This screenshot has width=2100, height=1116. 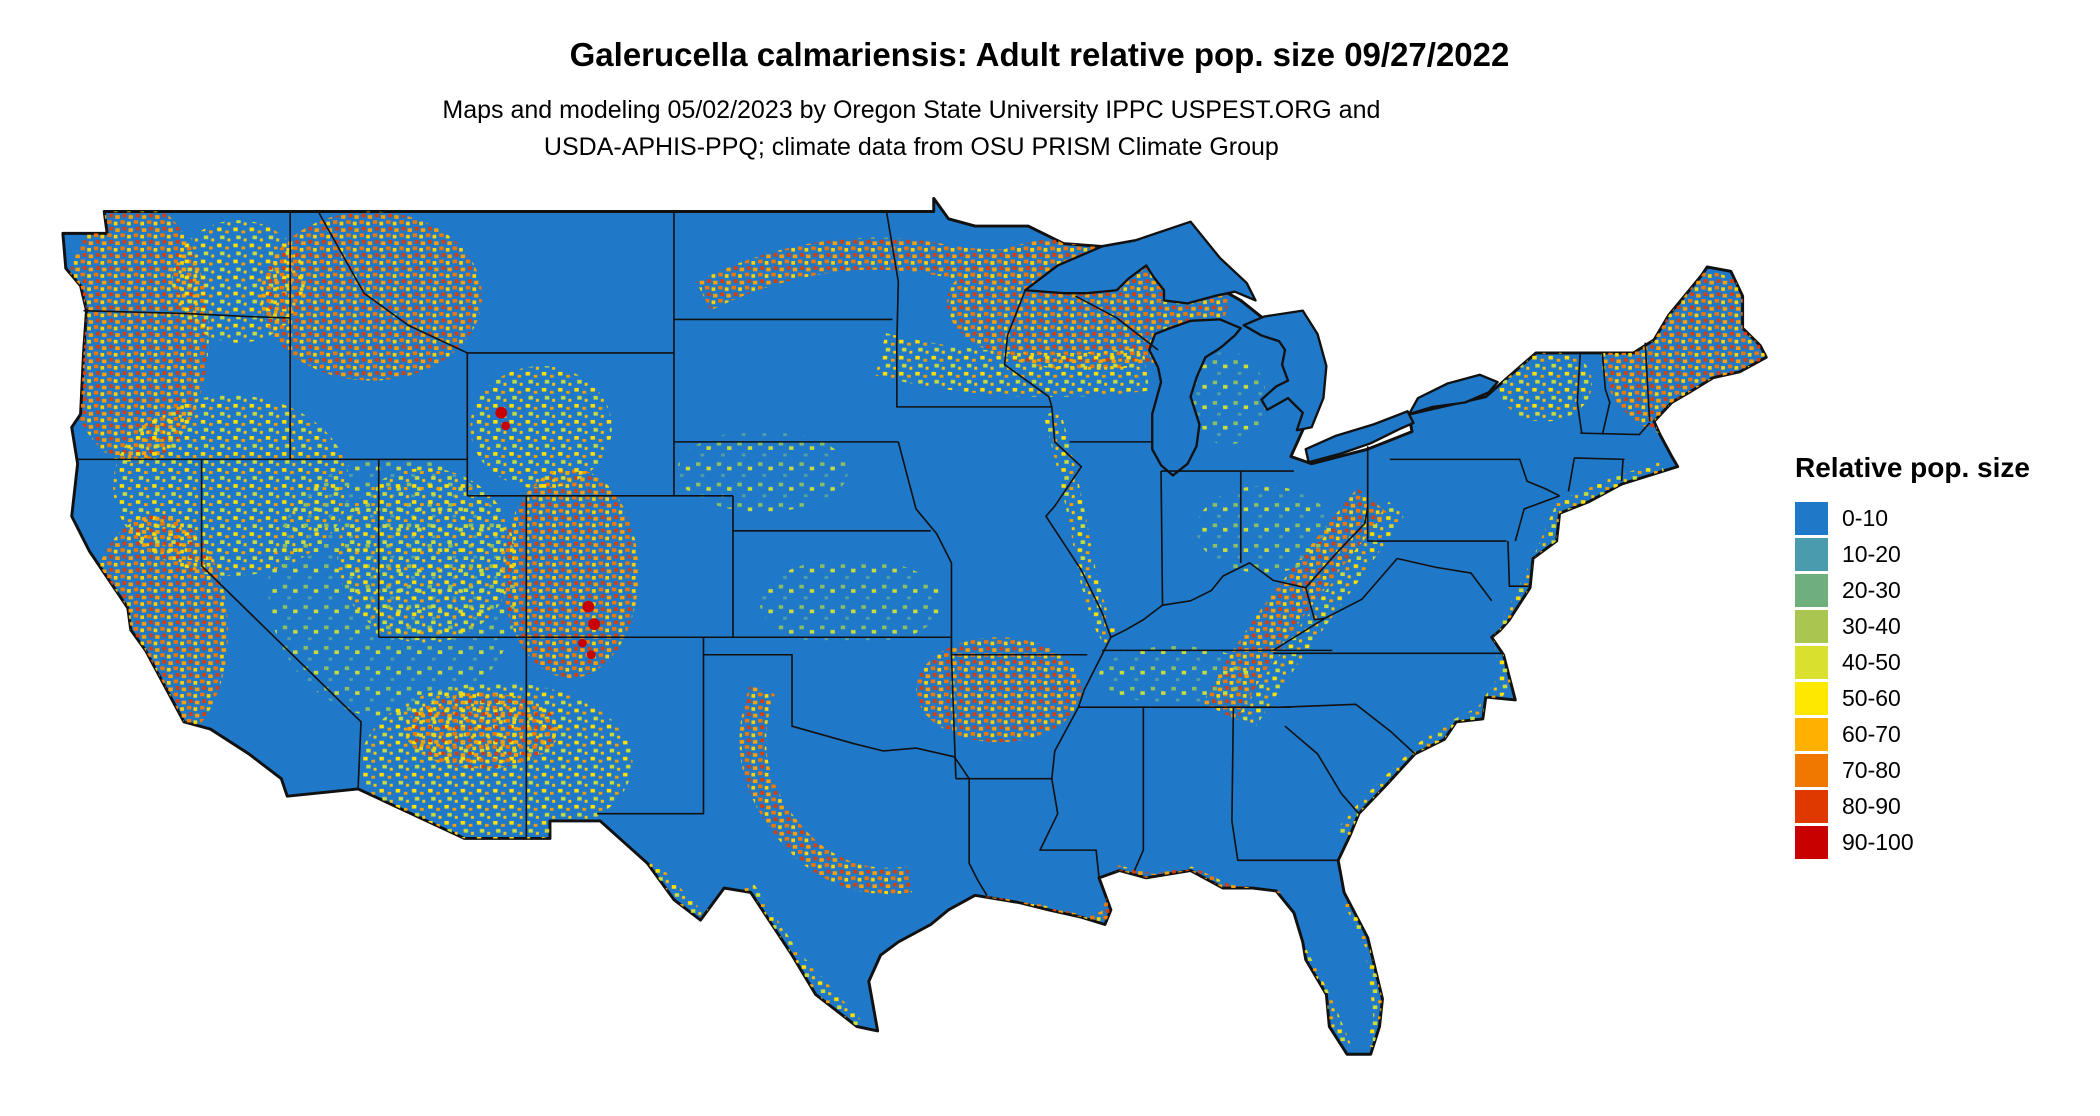 What do you see at coordinates (1940, 734) in the screenshot?
I see `legend-entry: 60-70` at bounding box center [1940, 734].